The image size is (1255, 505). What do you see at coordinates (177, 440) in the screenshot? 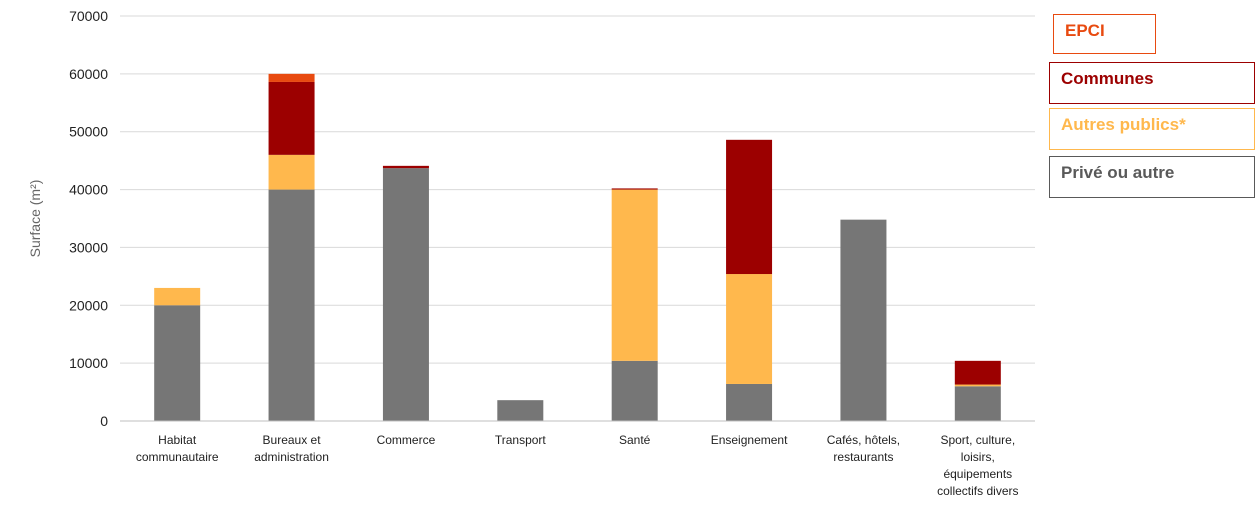
I see `x-tick-label-line: Habitat` at bounding box center [177, 440].